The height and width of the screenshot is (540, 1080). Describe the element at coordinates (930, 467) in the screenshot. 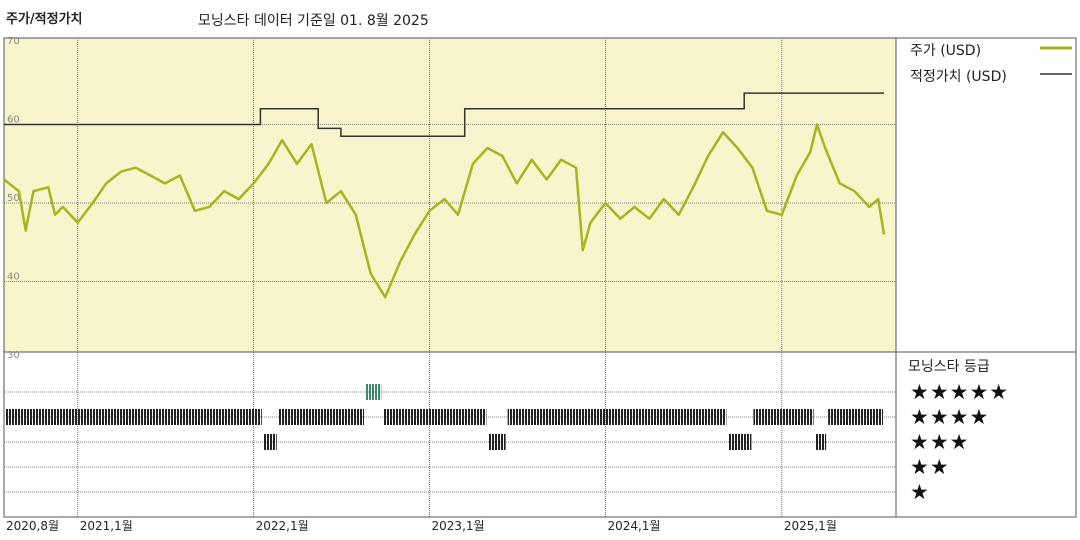

I see `rating-2-star-label: ★★` at that location.